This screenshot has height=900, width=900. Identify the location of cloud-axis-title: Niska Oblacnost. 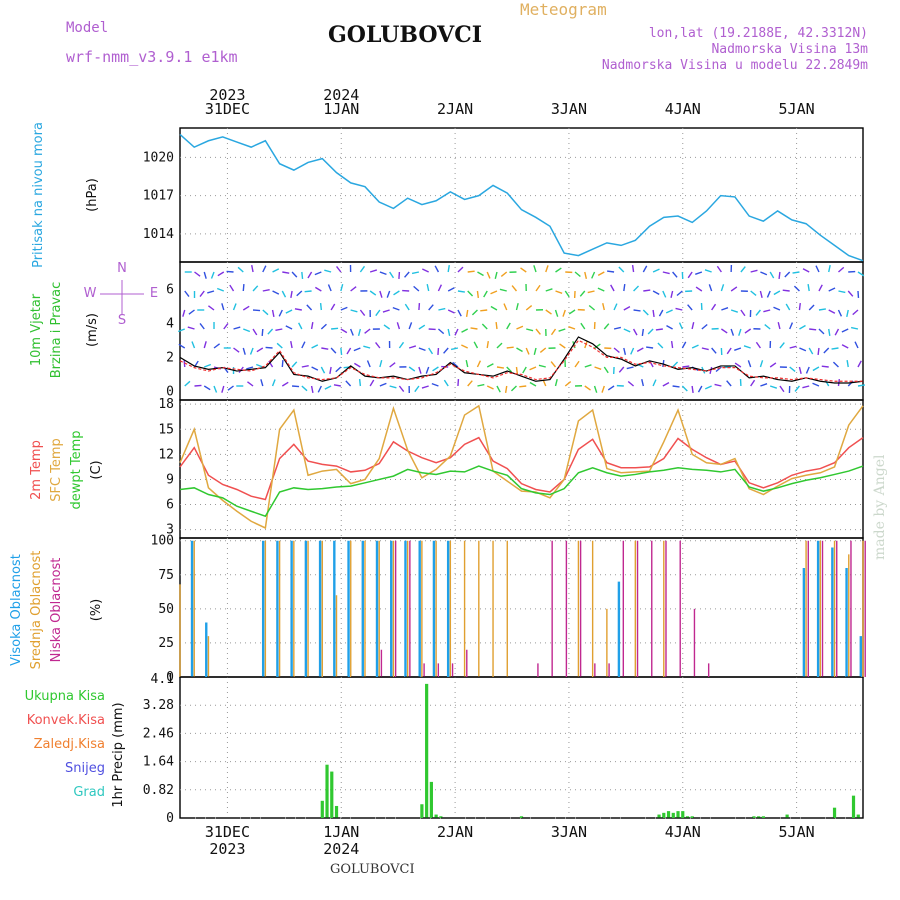
(56, 610).